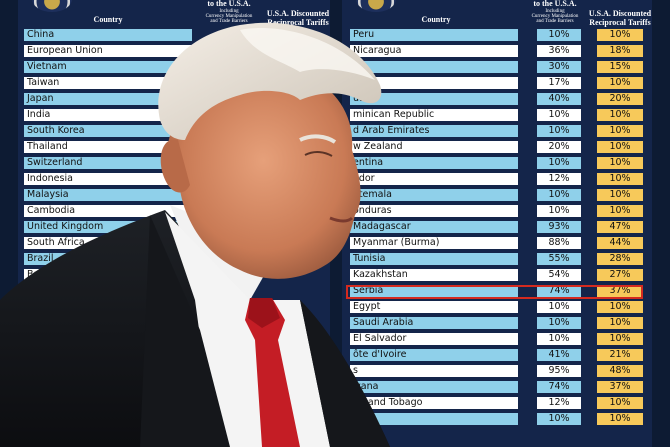  Describe the element at coordinates (108, 83) in the screenshot. I see `left-country-cell: Taiwan` at that location.